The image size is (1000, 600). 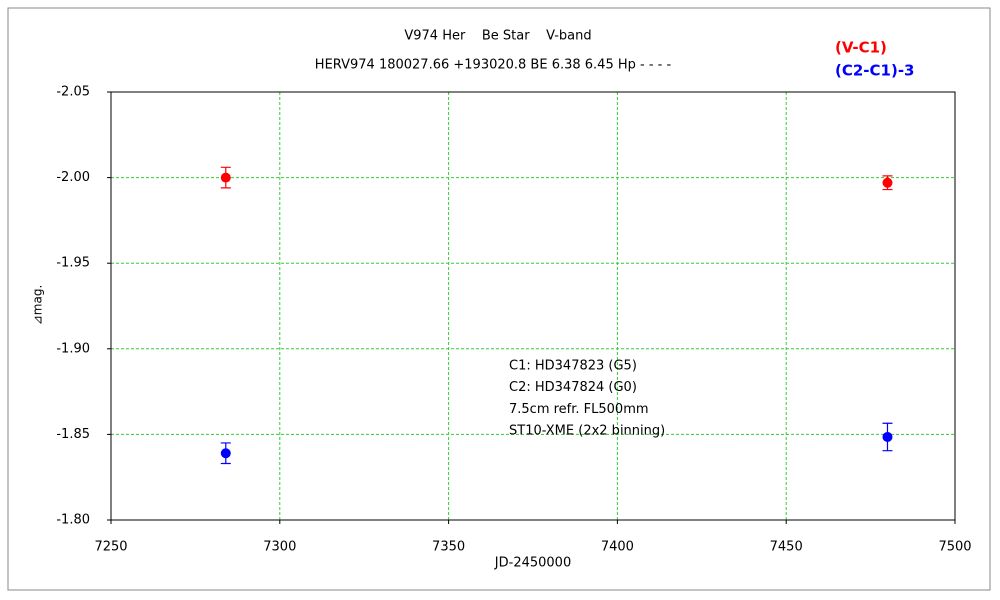 I want to click on x-tick-label: 7350, so click(x=448, y=547).